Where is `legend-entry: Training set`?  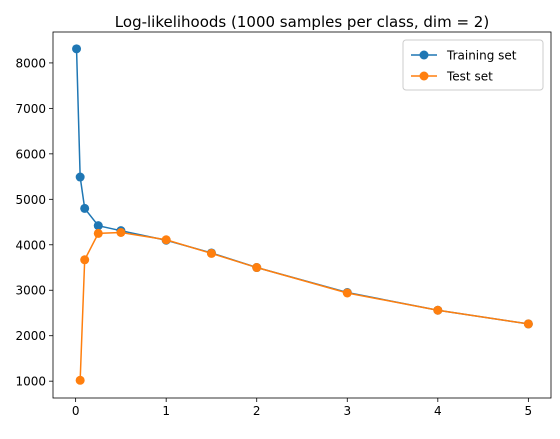 legend-entry: Training set is located at coordinates (464, 56).